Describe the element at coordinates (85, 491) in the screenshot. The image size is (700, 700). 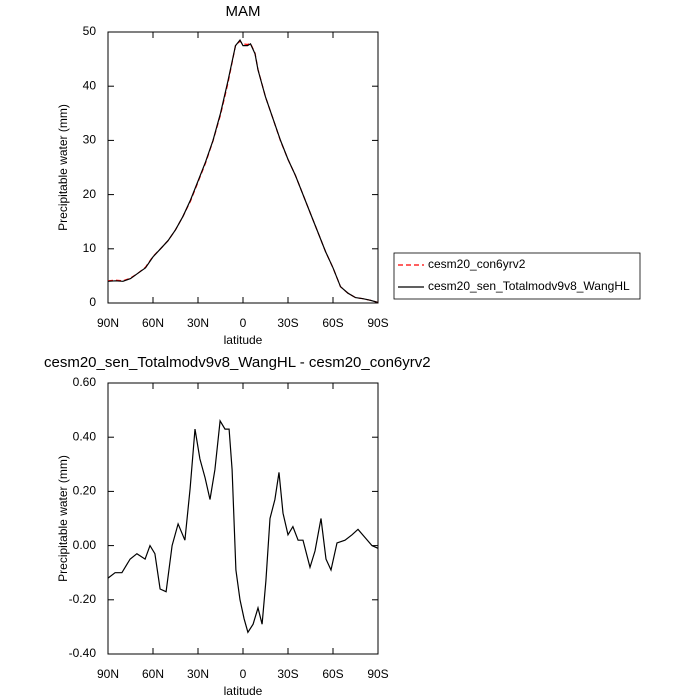
I see `y-tick-label: 0.20` at that location.